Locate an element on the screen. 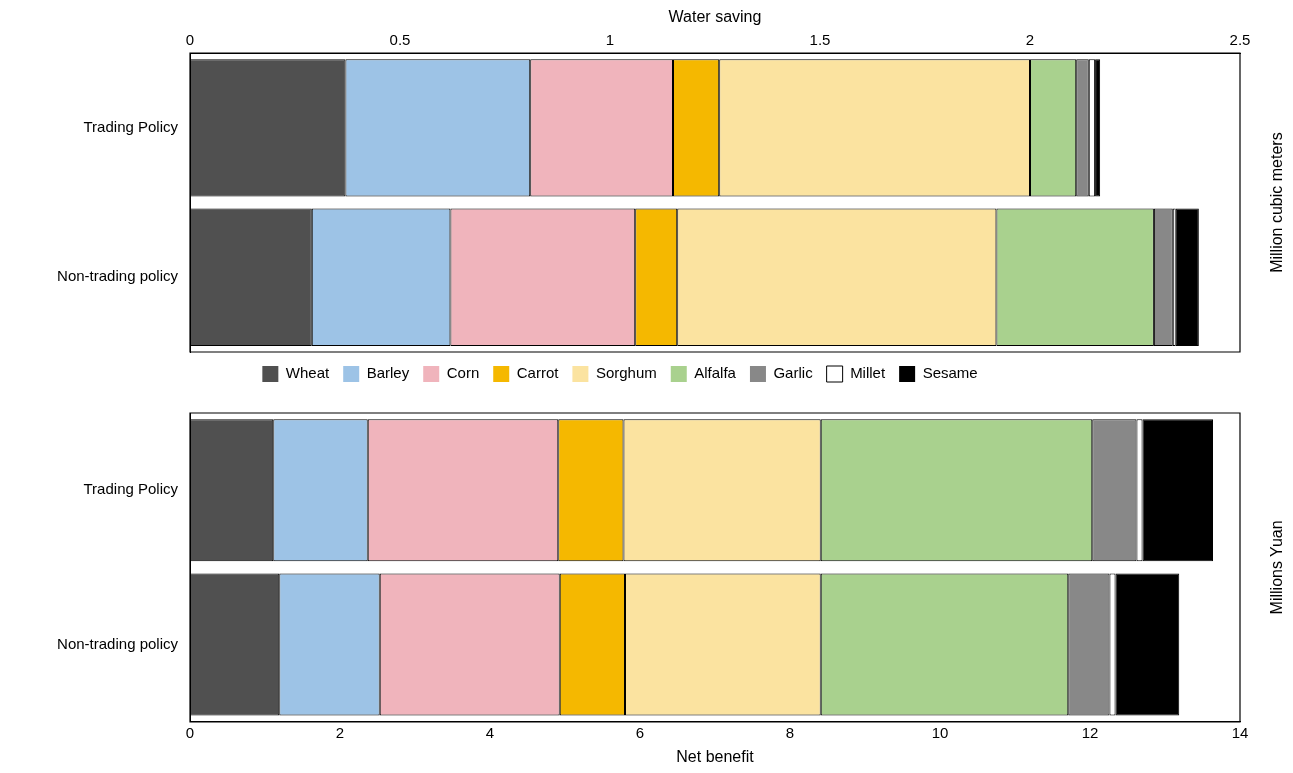 This screenshot has height=773, width=1293. legend-label: Carrot is located at coordinates (538, 373).